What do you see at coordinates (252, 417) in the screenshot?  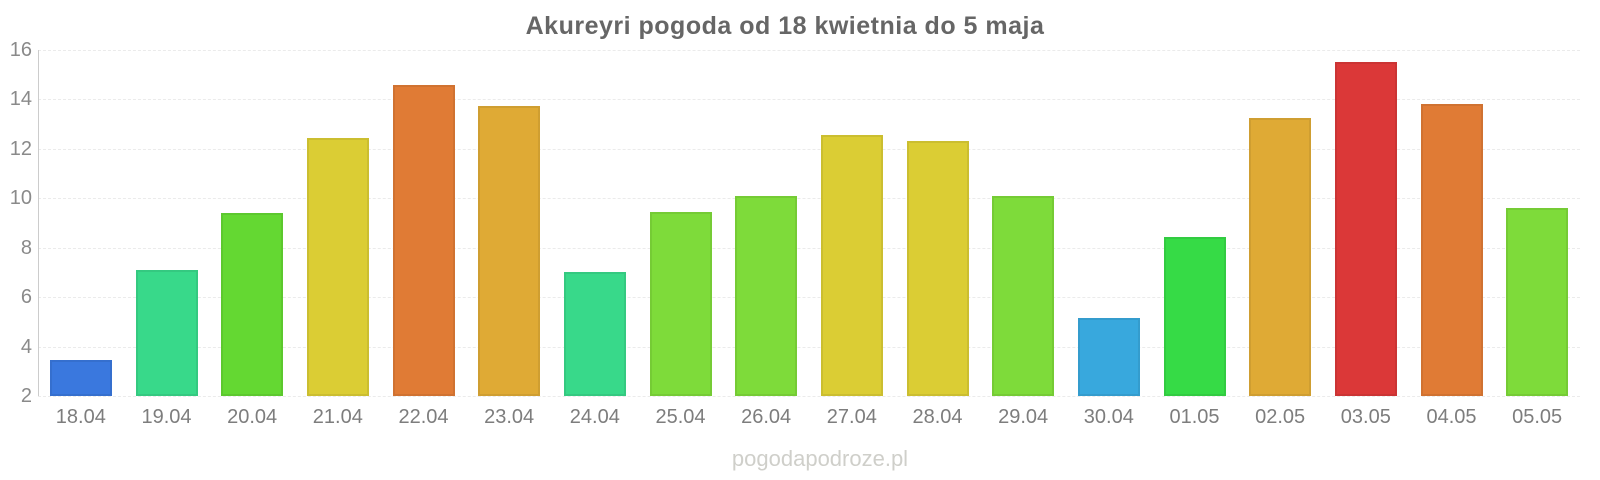 I see `x-tick-label-20.04: 20.04` at bounding box center [252, 417].